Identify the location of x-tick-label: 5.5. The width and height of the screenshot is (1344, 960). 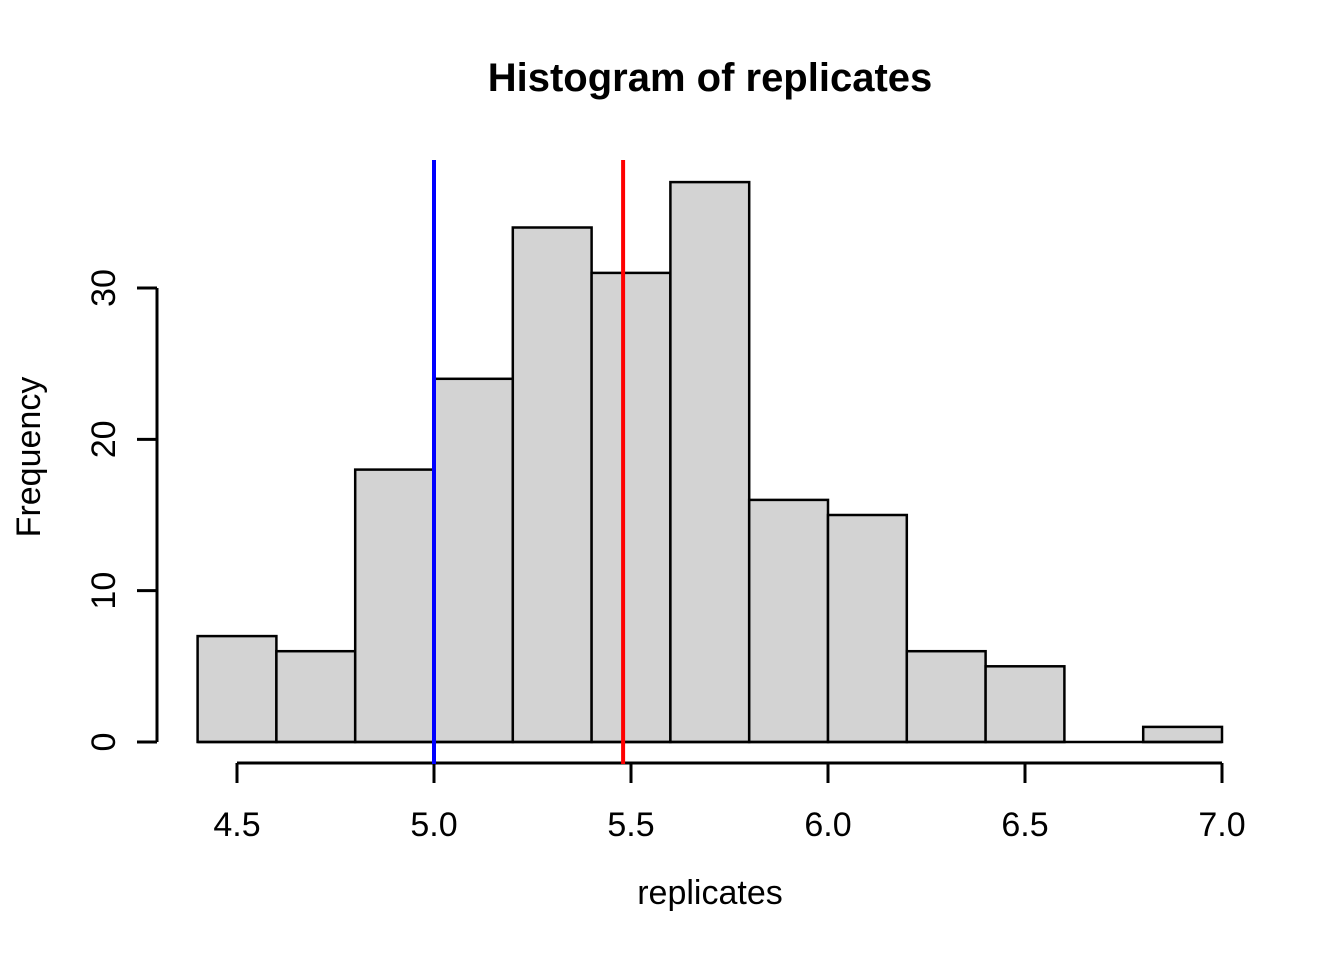
(630, 825).